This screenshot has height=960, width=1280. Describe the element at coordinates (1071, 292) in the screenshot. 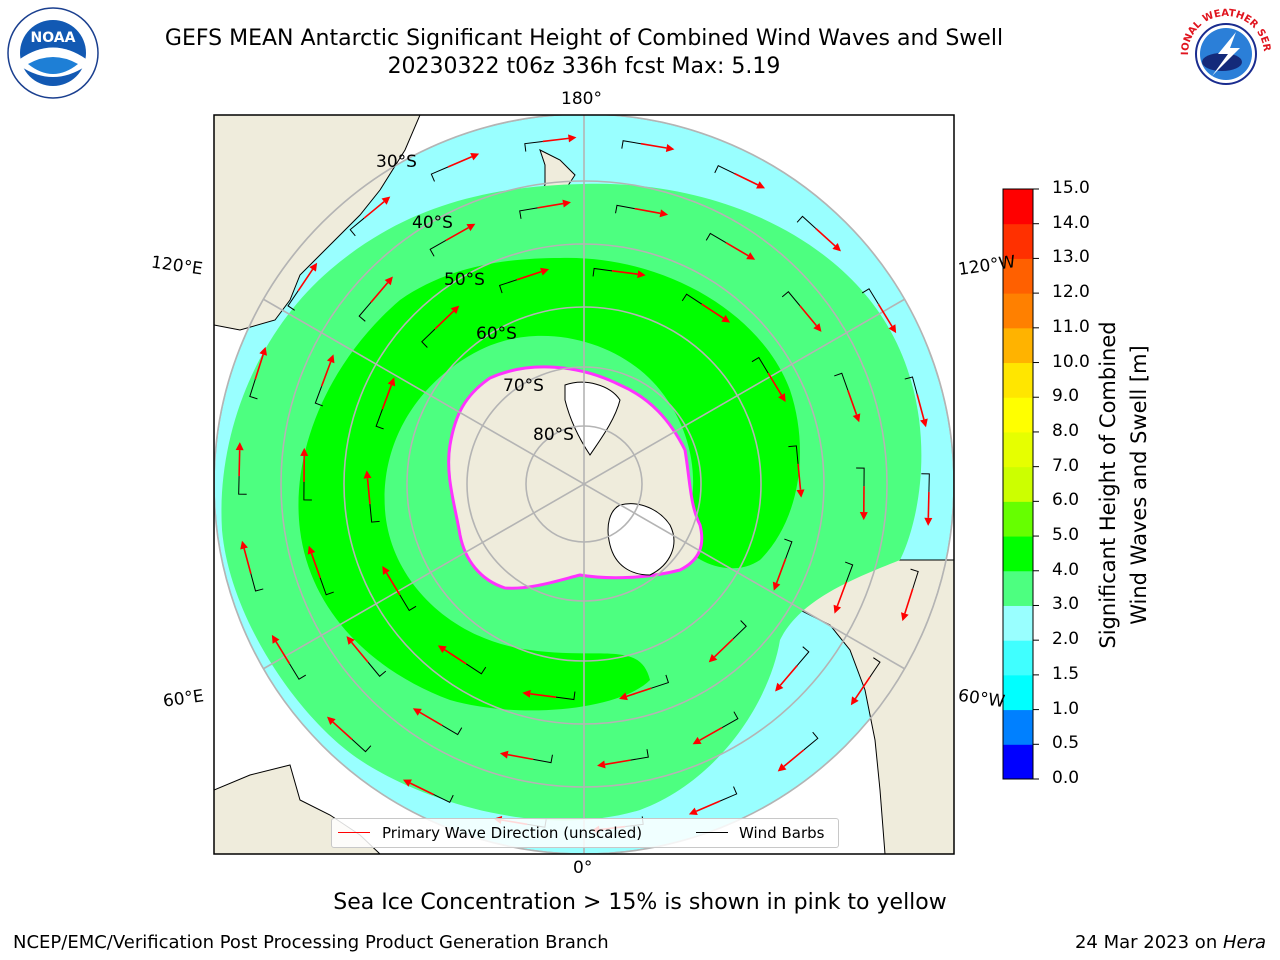

I see `colorbar-tick-label: 12.0` at that location.